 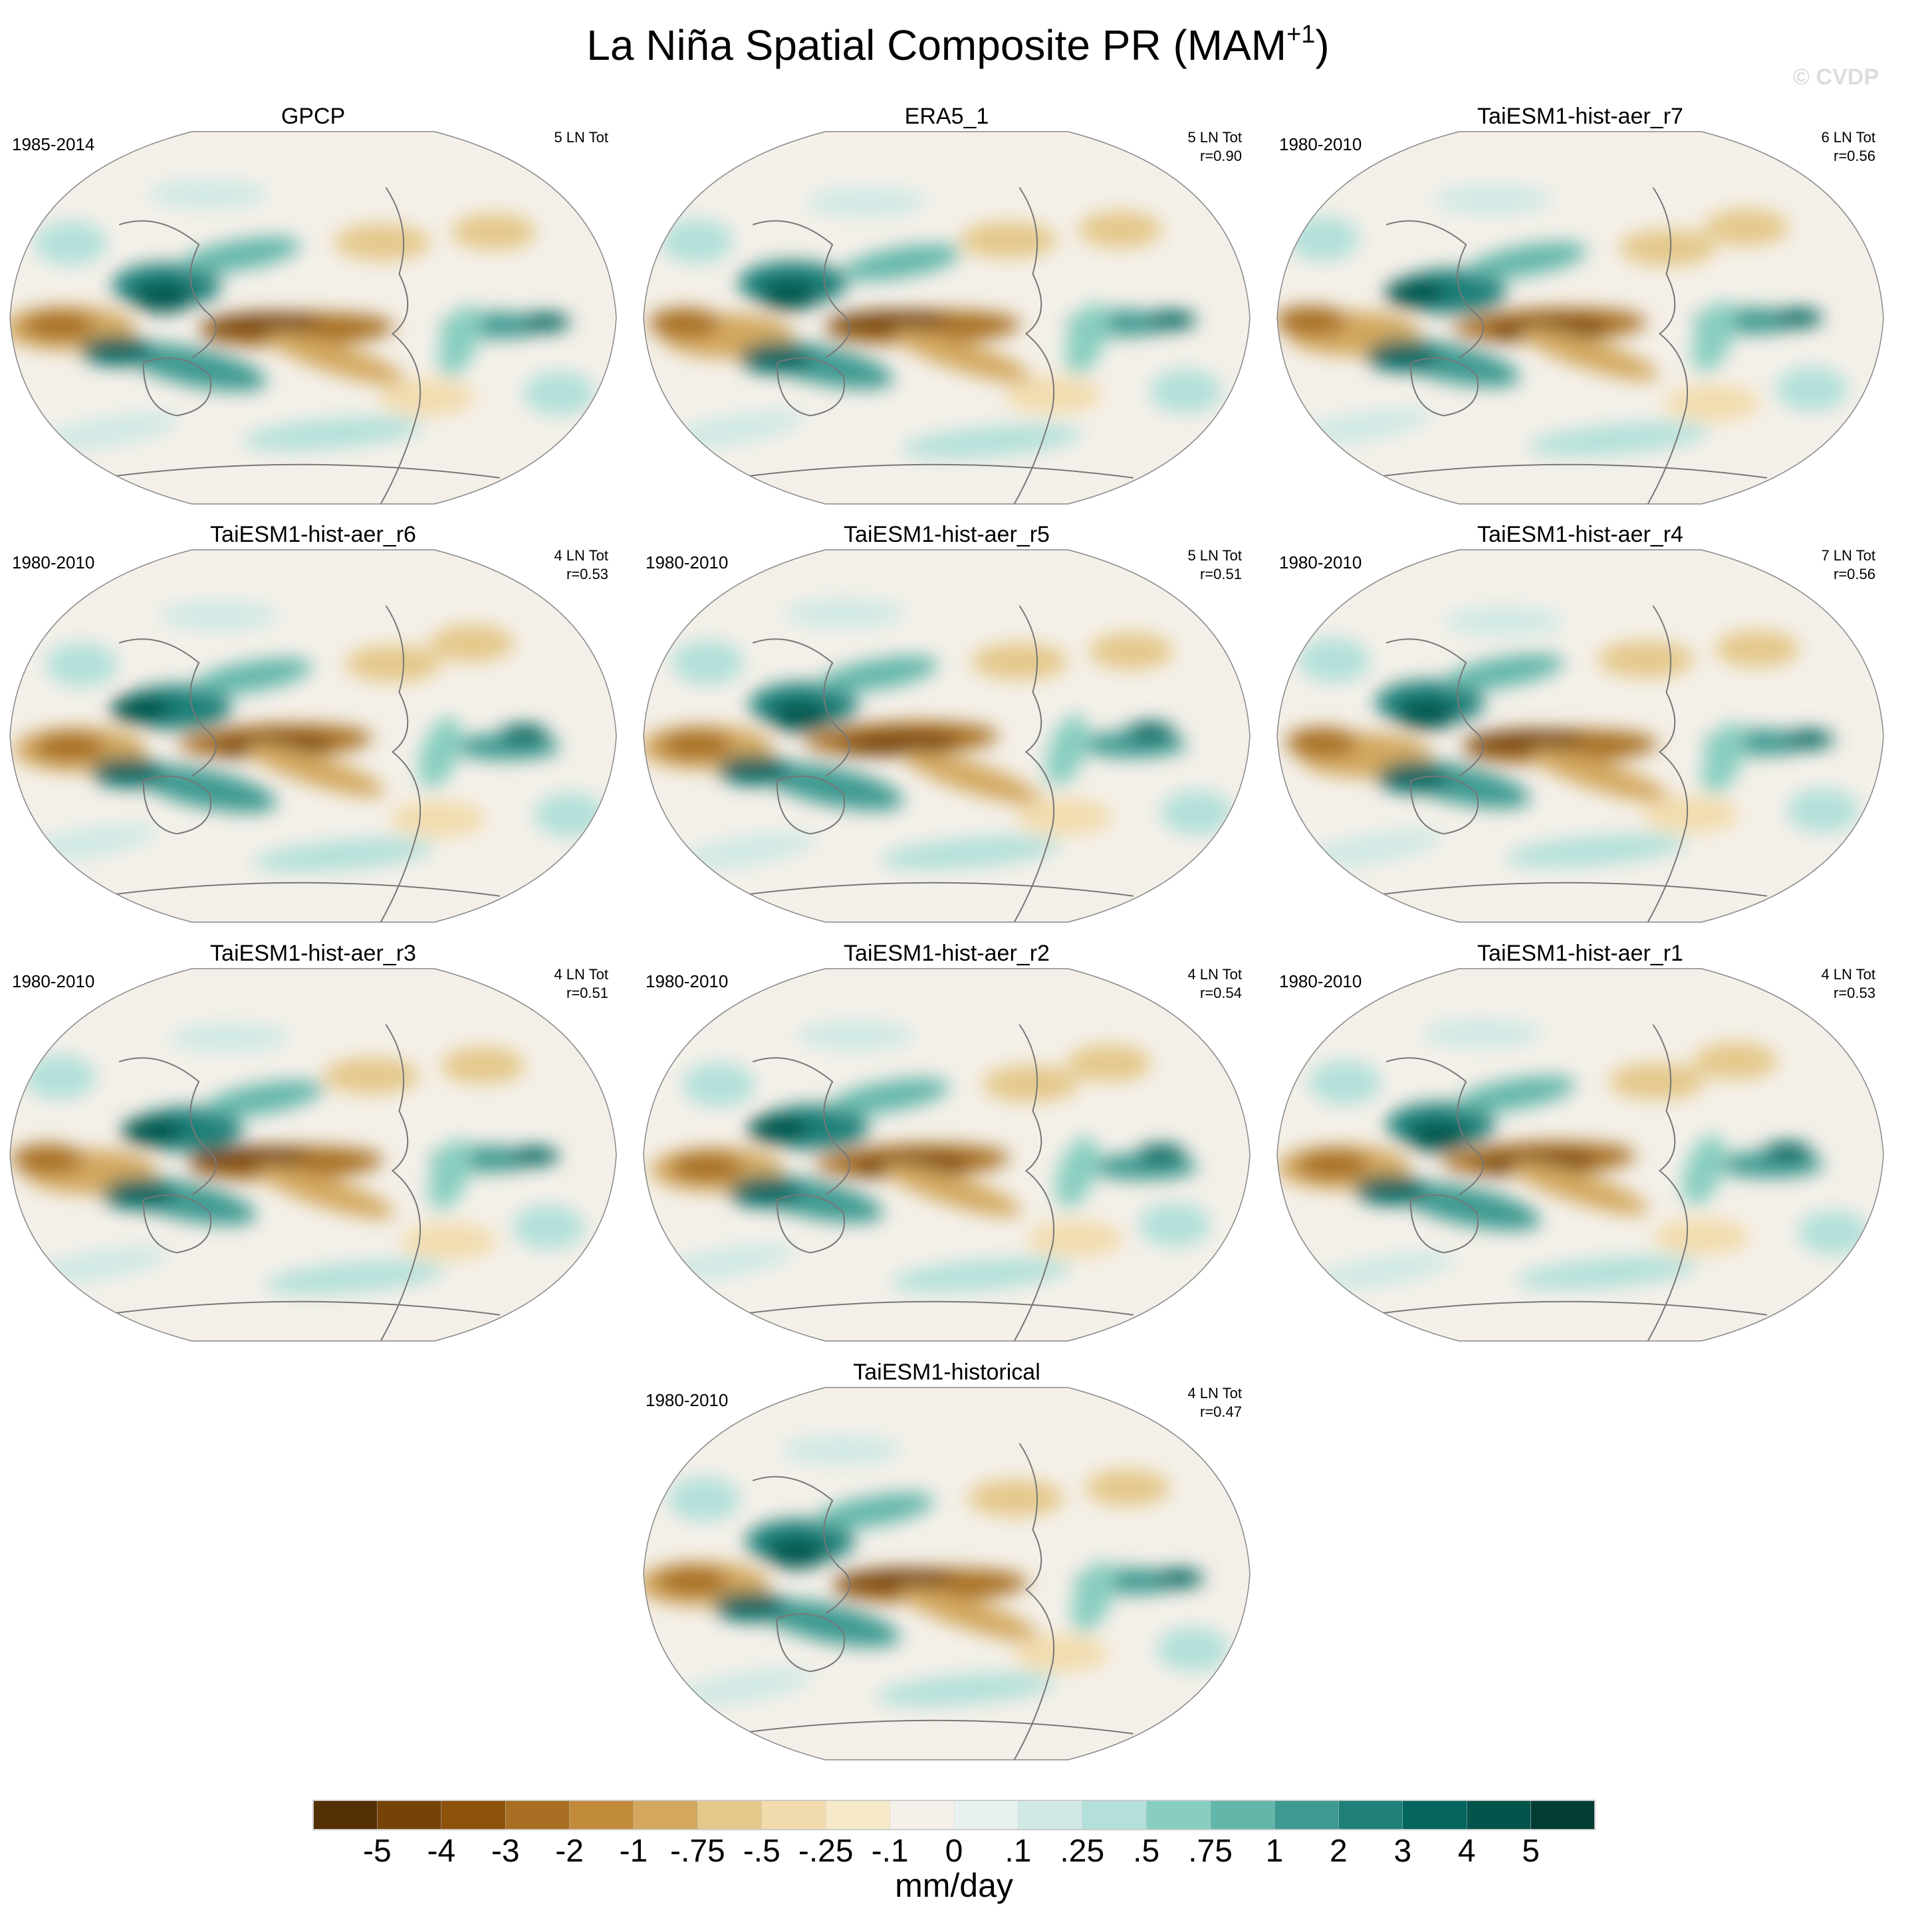 I want to click on panel-correlation: r=0.54, so click(x=1221, y=993).